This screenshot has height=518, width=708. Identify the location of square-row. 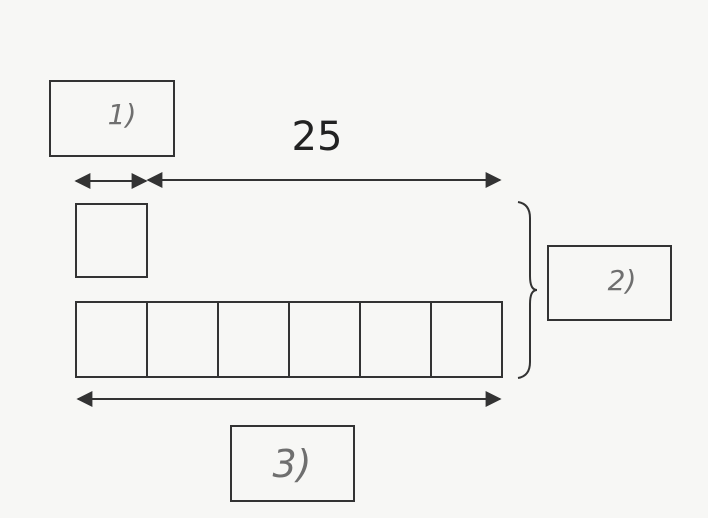
(289, 339).